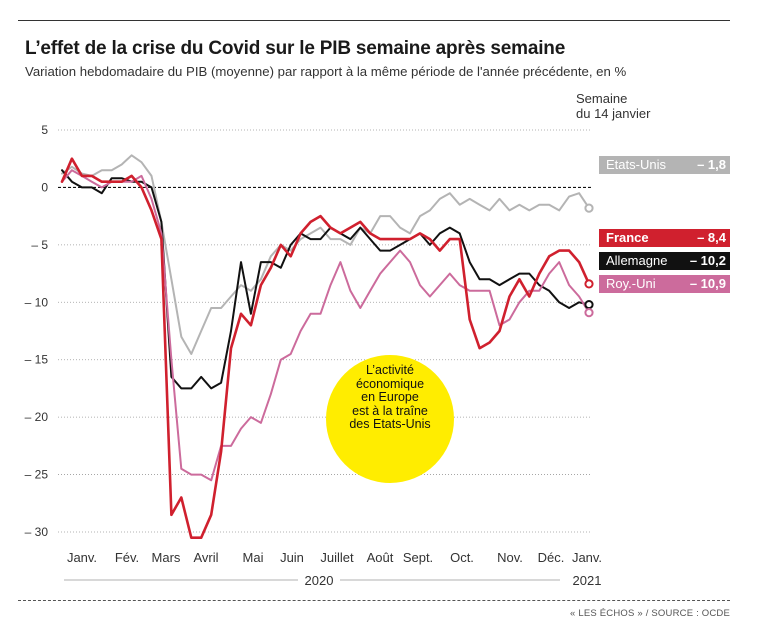 Image resolution: width=770 pixels, height=636 pixels. What do you see at coordinates (374, 600) in the screenshot?
I see `bottom-rule` at bounding box center [374, 600].